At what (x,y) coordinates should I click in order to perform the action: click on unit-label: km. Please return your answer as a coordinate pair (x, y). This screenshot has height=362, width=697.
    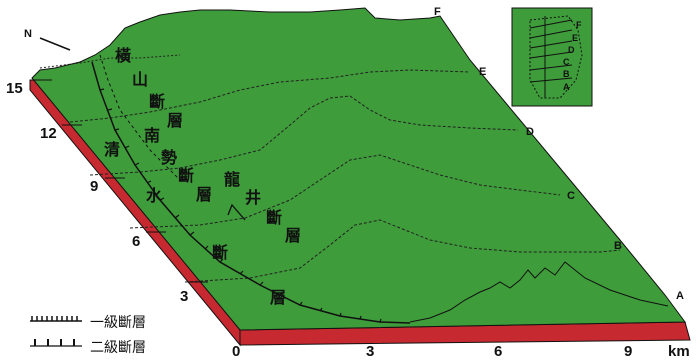
    Looking at the image, I should click on (679, 351).